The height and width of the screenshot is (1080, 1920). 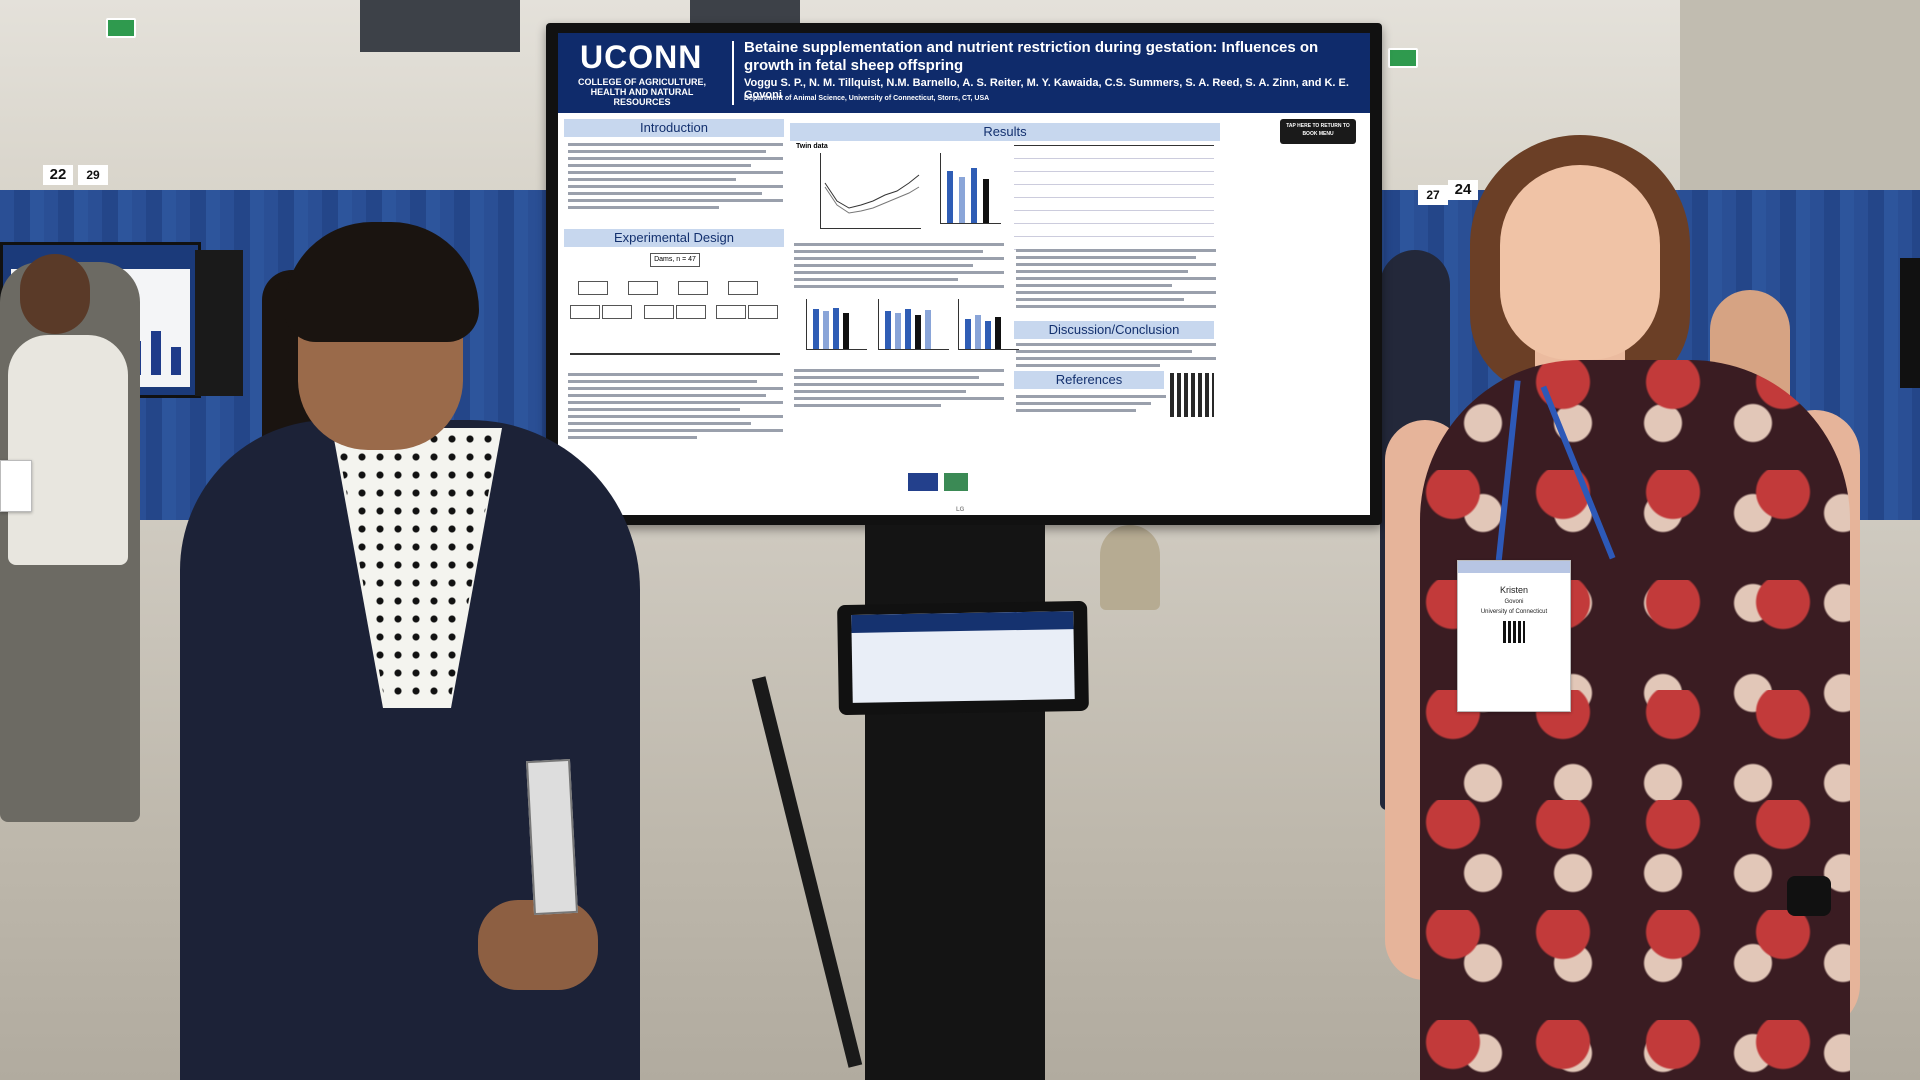 What do you see at coordinates (538, 945) in the screenshot?
I see `presenter-left-hands` at bounding box center [538, 945].